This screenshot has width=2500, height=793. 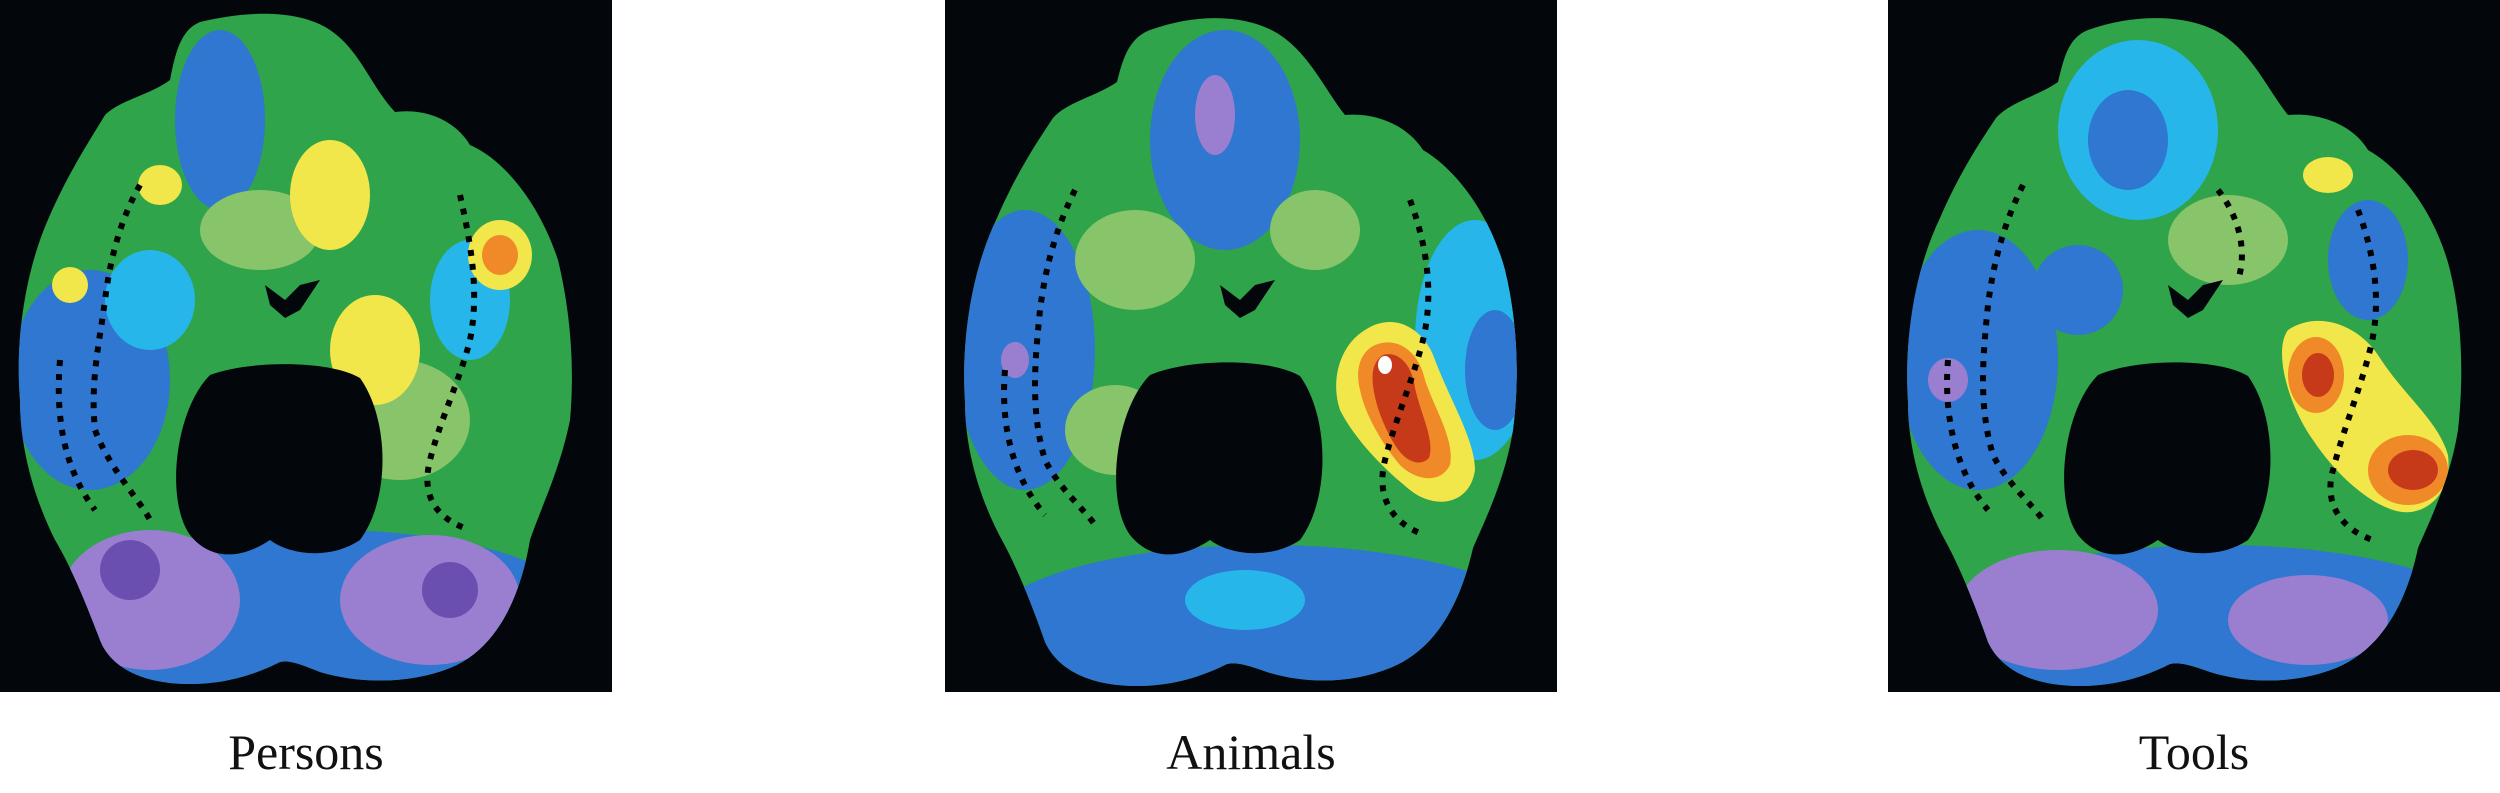 What do you see at coordinates (2194, 752) in the screenshot?
I see `caption-tools: Tools` at bounding box center [2194, 752].